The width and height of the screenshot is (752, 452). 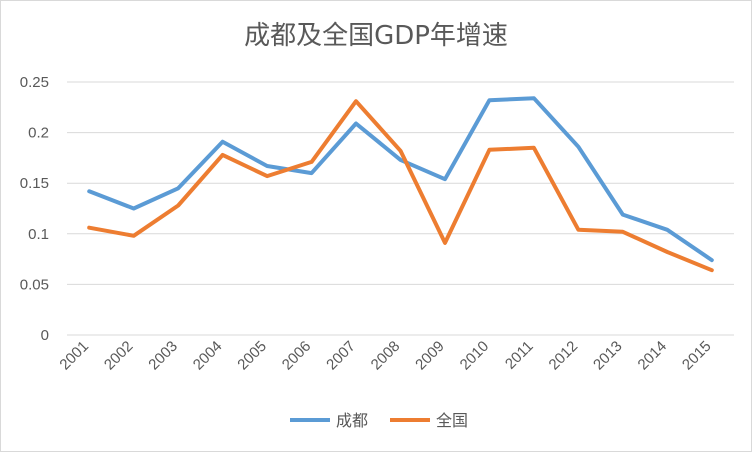 I want to click on x-tick-label: 2001, so click(x=74, y=356).